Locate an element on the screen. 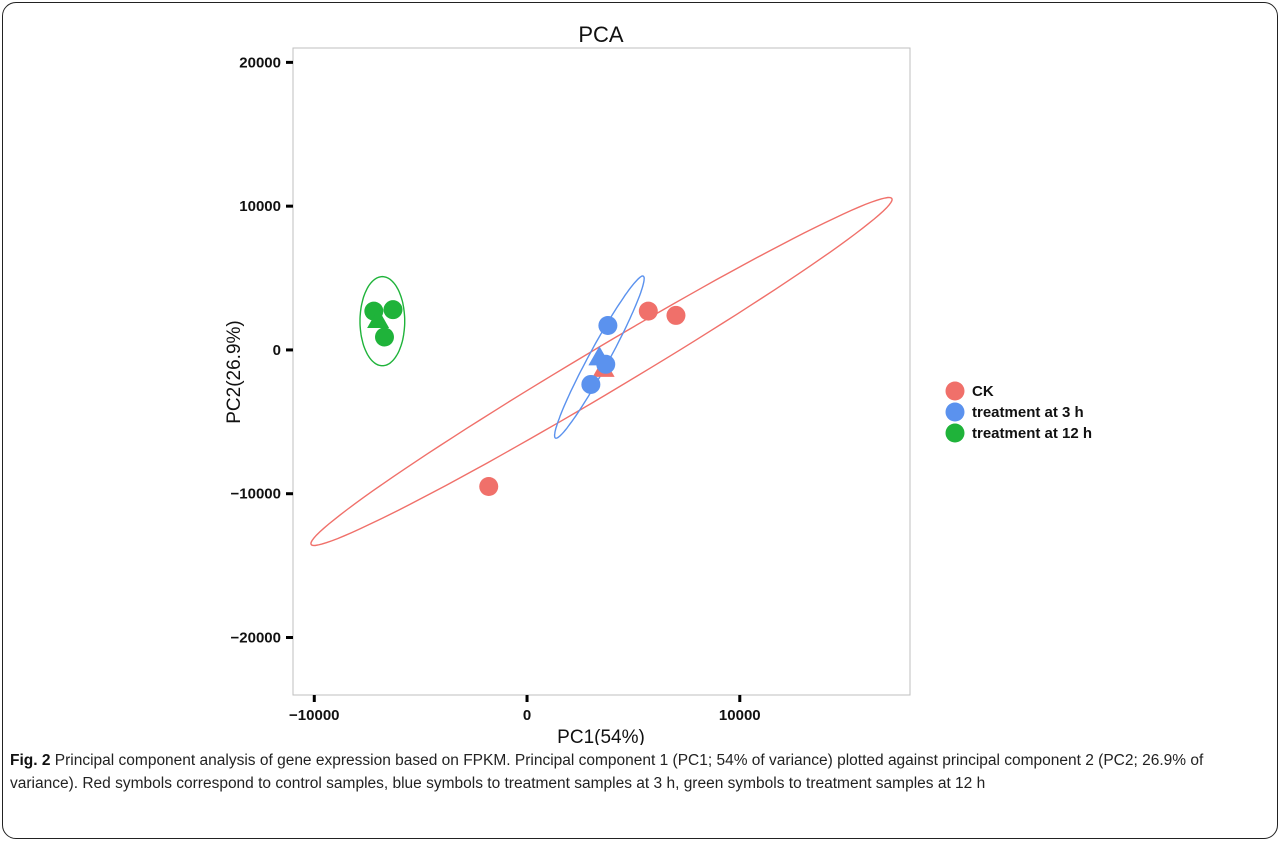 The image size is (1281, 843). legend: CK treatment at 3 h treatment at 12 h is located at coordinates (1018, 412).